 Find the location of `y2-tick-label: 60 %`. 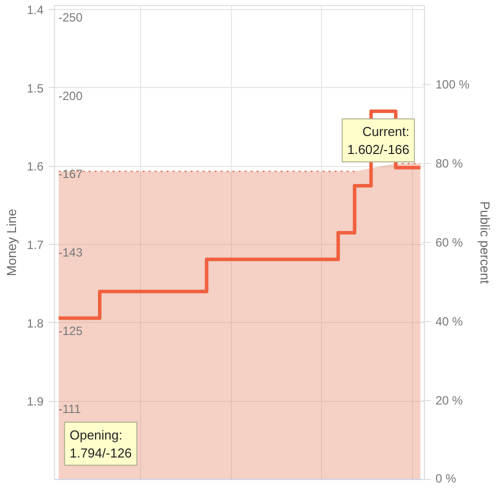

y2-tick-label: 60 % is located at coordinates (450, 243).